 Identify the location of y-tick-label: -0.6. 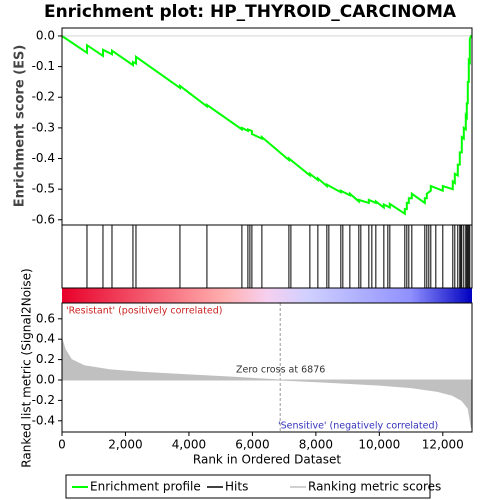
(43, 219).